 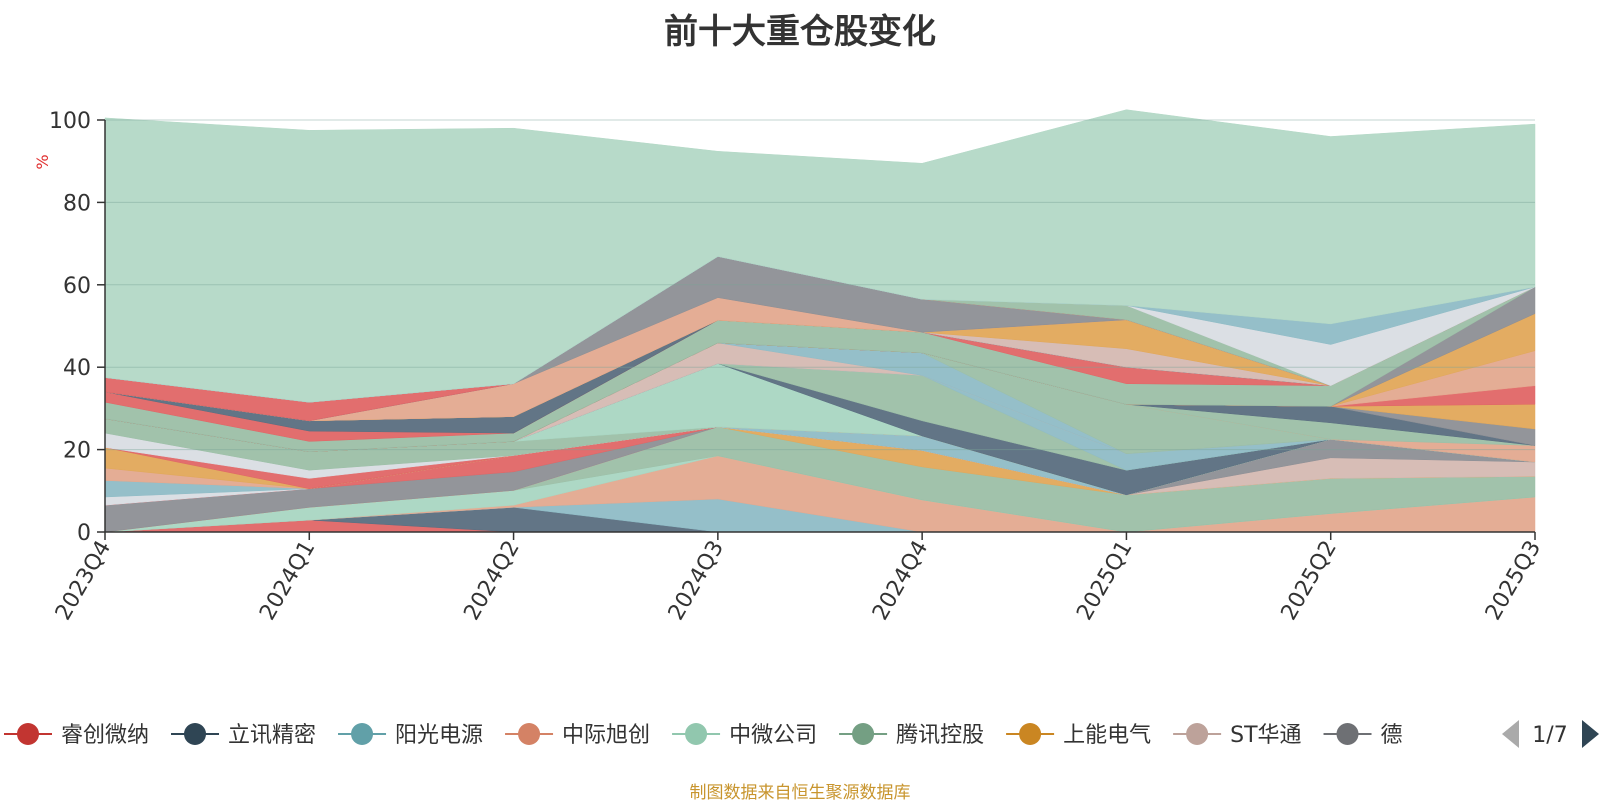 What do you see at coordinates (439, 735) in the screenshot?
I see `legend-label: 阳光电源` at bounding box center [439, 735].